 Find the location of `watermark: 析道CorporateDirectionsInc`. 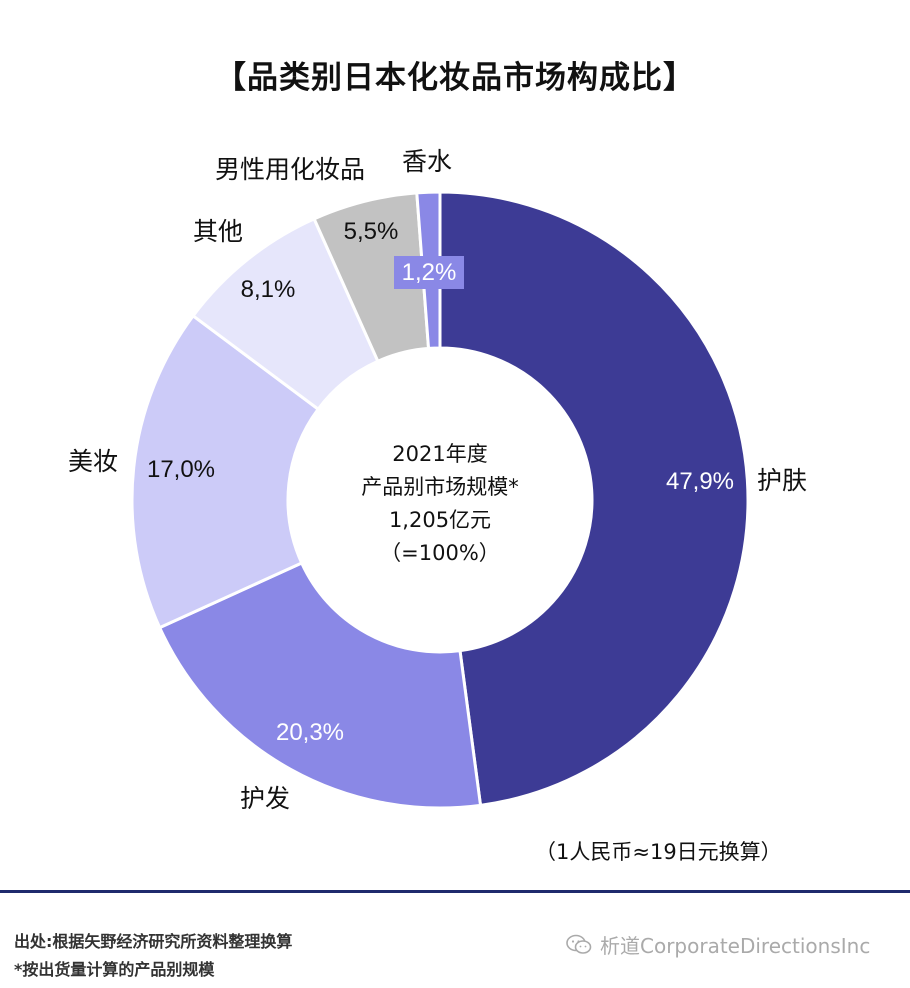

watermark: 析道CorporateDirectionsInc is located at coordinates (718, 944).